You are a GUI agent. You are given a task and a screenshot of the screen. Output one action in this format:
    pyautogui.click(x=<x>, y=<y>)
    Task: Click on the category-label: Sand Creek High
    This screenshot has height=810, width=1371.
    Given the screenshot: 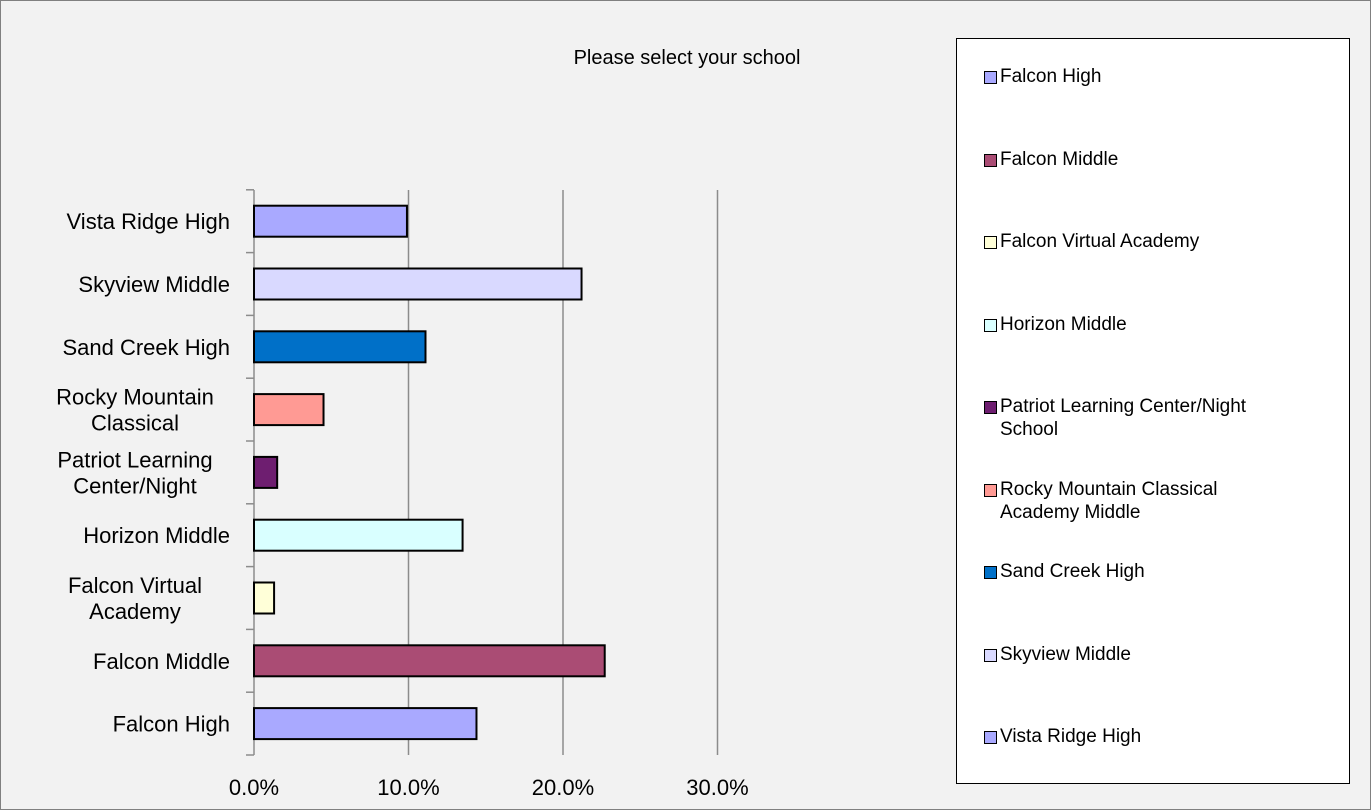 What is the action you would take?
    pyautogui.click(x=146, y=347)
    